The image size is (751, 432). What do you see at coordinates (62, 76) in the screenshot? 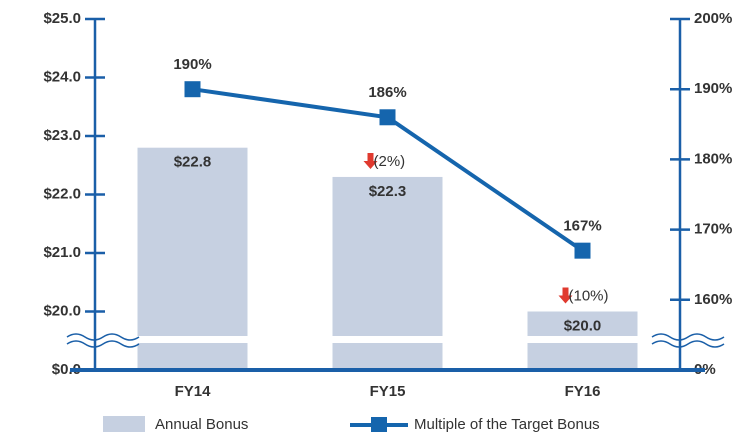
I see `y-tick-label: $24.0` at bounding box center [62, 76].